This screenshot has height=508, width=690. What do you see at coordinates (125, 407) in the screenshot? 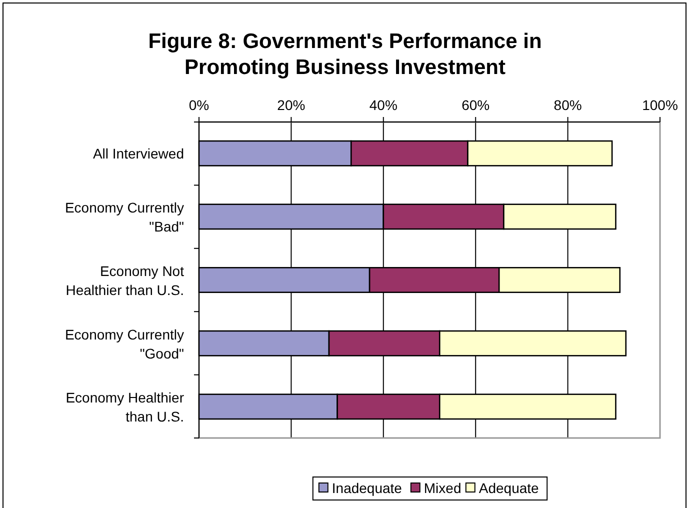
I see `y-tick-label: Economy Healthier than U.S.` at bounding box center [125, 407].